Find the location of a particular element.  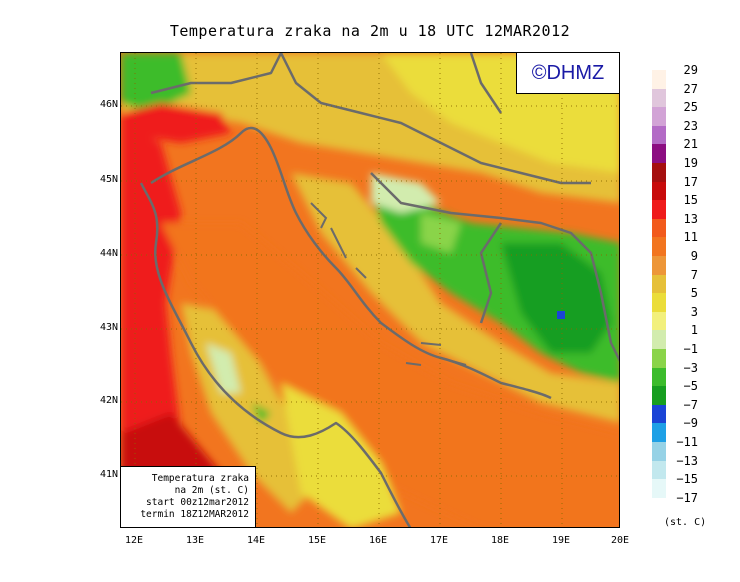

zone-bosnia-lightgreen is located at coordinates (441, 233).